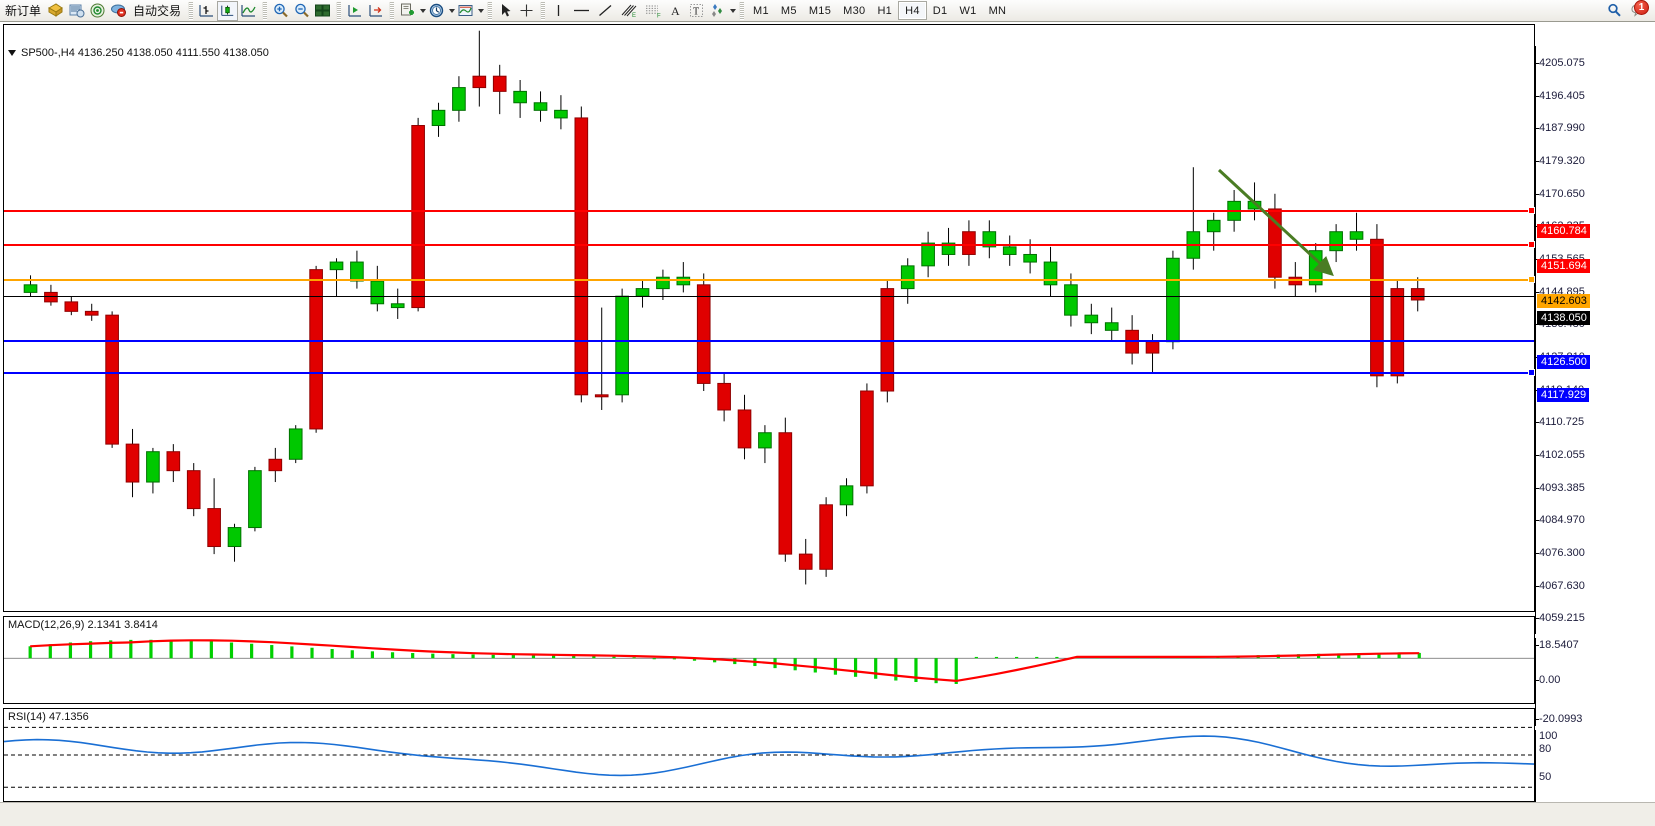 The image size is (1655, 826). What do you see at coordinates (118, 11) in the screenshot?
I see `auto-trading-icon` at bounding box center [118, 11].